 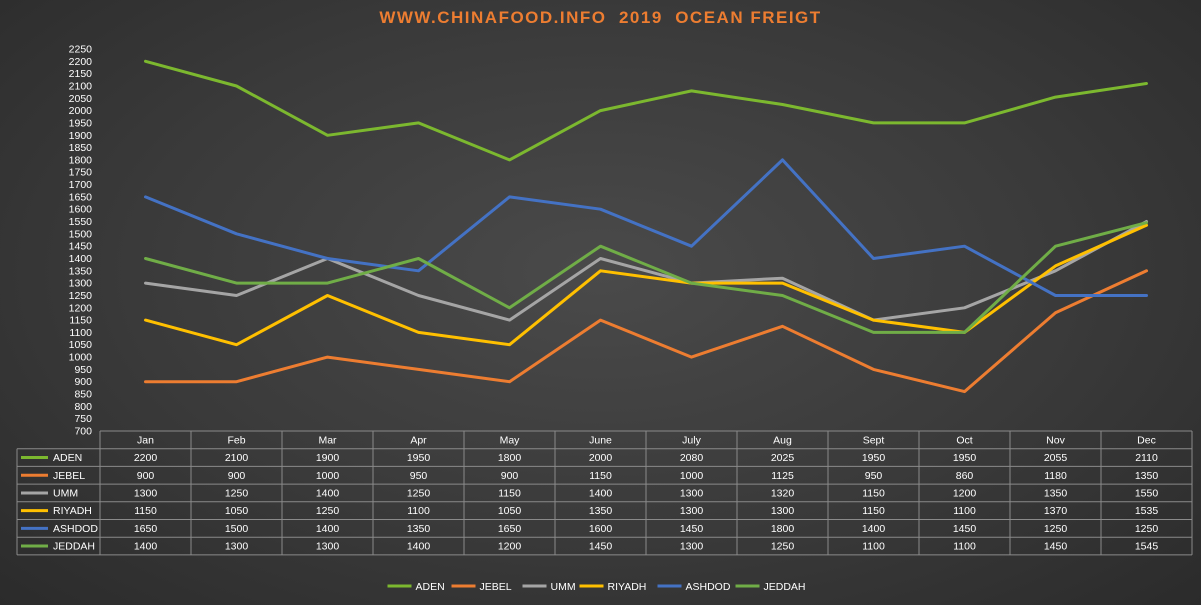 I want to click on y-tick-label: 2050, so click(x=81, y=99).